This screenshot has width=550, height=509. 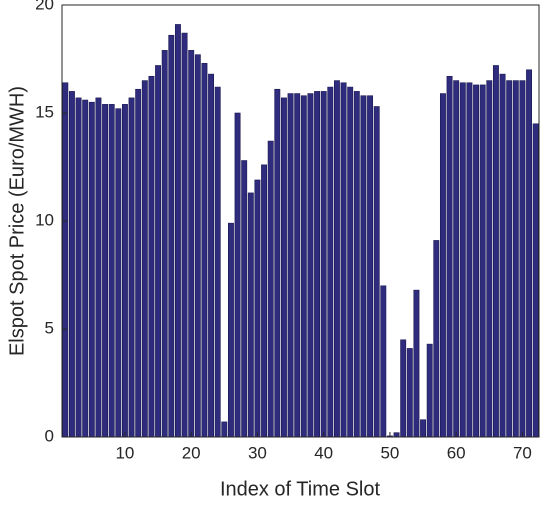 I want to click on x-tick-label: 20, so click(x=191, y=452).